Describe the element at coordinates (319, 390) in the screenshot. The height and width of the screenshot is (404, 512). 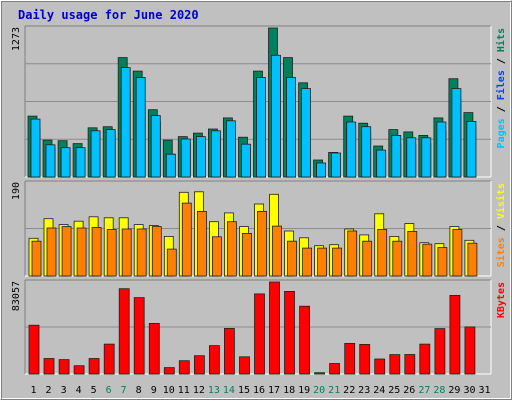
I see `x-tick-label: 20` at that location.